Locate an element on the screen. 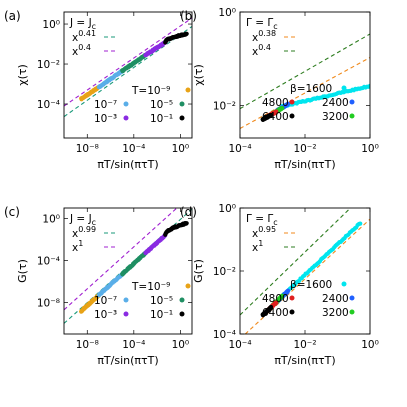  legend-item-label: T=10⁻⁹ is located at coordinates (150, 287).